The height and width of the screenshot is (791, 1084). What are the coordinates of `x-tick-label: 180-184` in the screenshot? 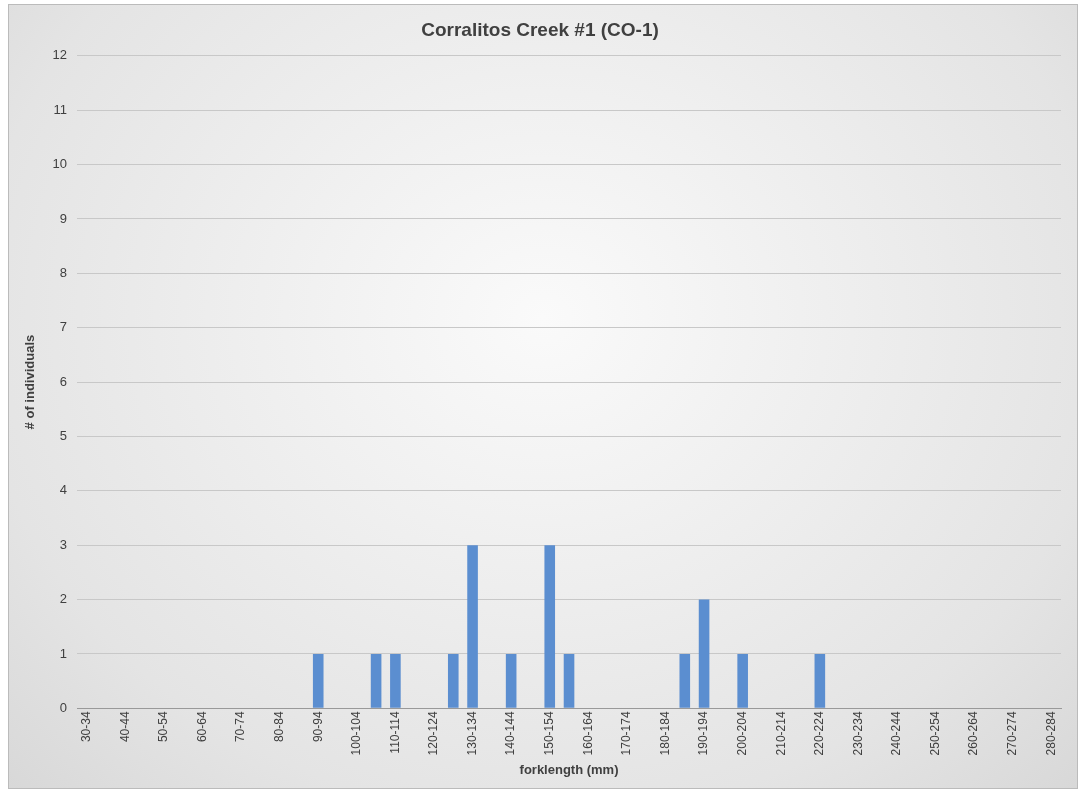 It's located at (664, 733).